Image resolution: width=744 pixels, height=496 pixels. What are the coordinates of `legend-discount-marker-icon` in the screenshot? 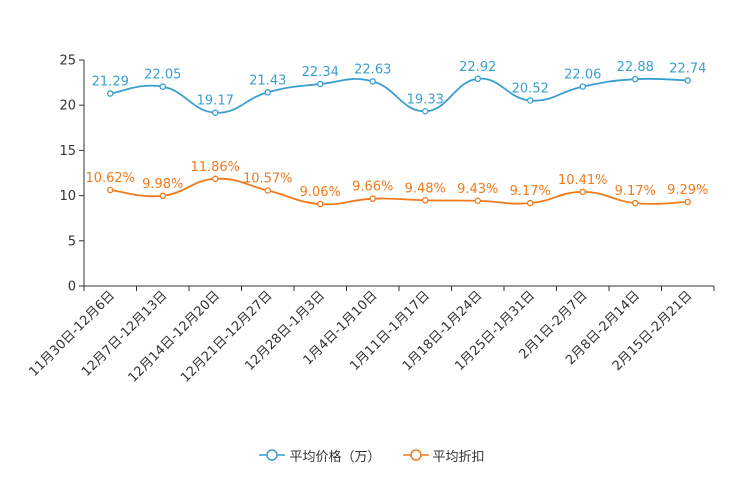 It's located at (415, 455).